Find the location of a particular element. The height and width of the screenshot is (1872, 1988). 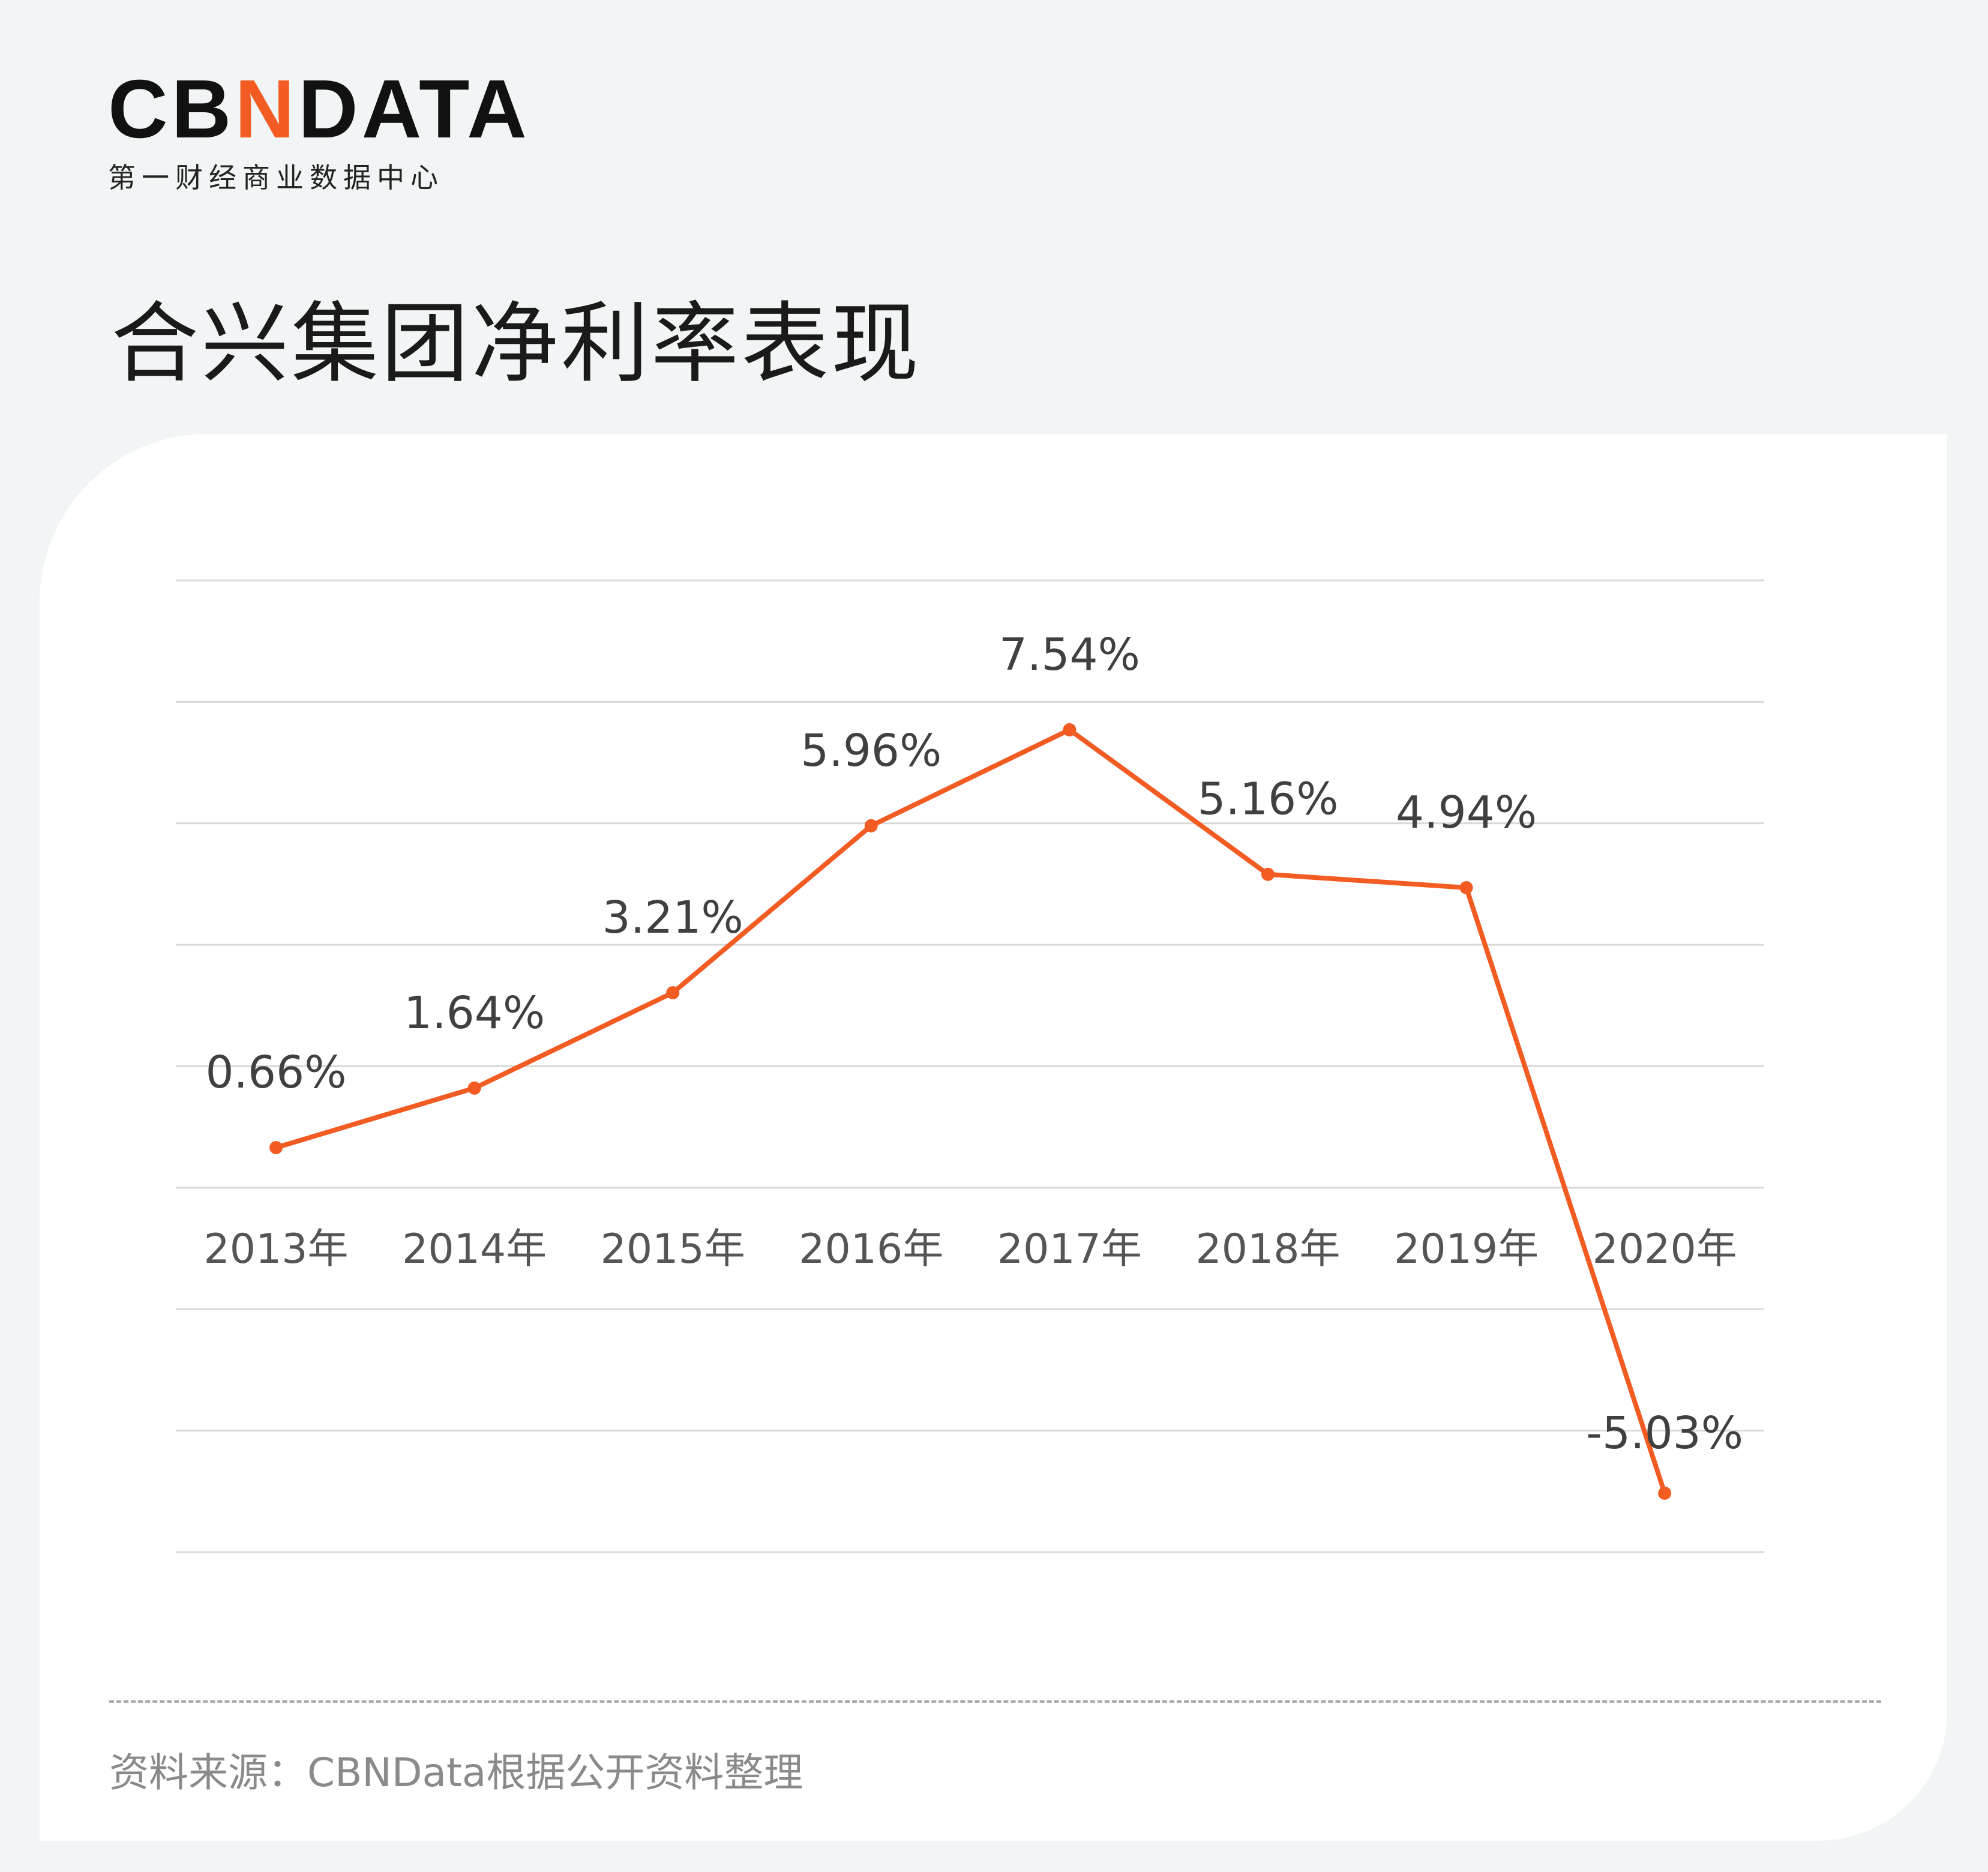

x-tick-label: 2014年 is located at coordinates (474, 1249).